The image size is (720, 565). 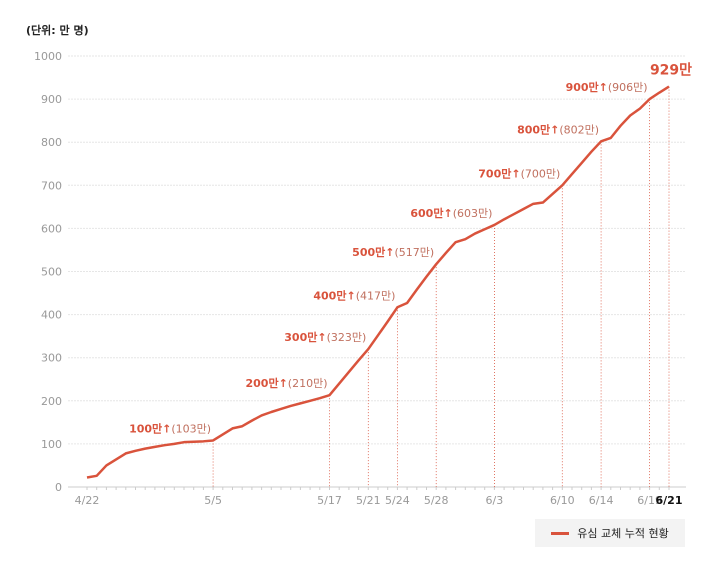 I want to click on y-tick-label: 300, so click(x=51, y=358).